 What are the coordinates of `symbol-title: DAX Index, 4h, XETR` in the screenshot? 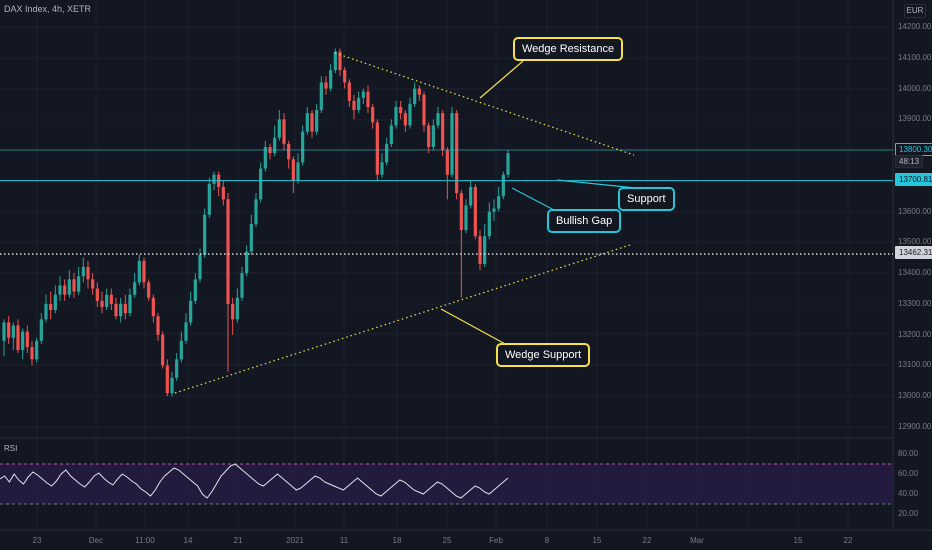 It's located at (48, 9).